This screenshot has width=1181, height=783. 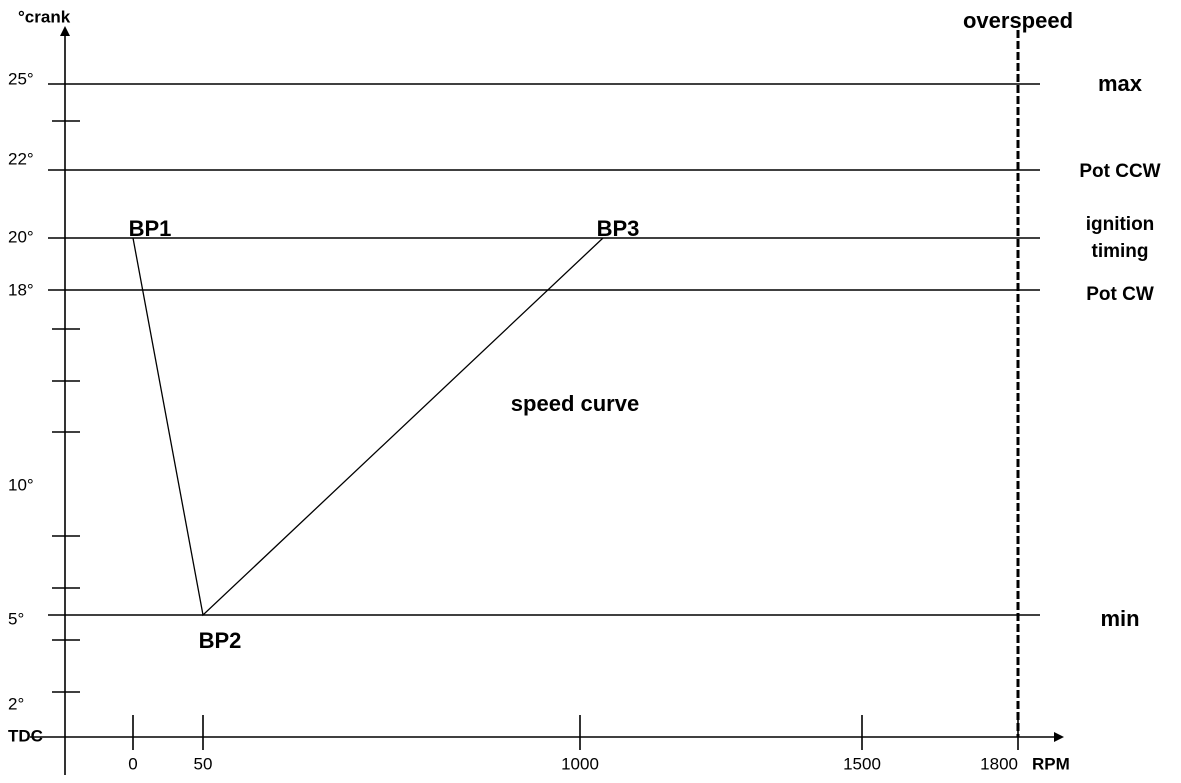 I want to click on x-tick-label: 0, so click(x=132, y=763).